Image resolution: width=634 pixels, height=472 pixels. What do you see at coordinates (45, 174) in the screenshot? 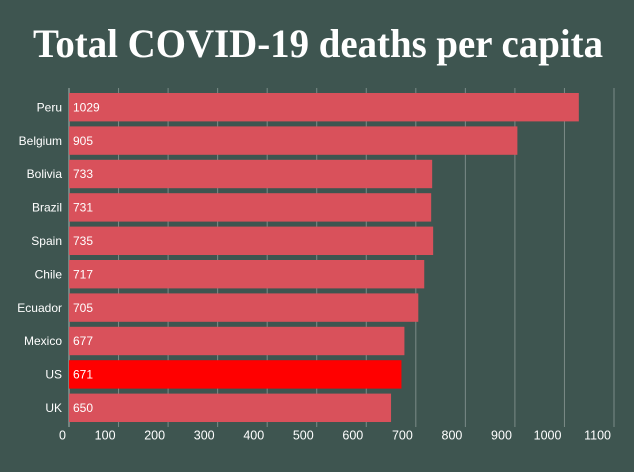
I see `category-label: Bolivia` at bounding box center [45, 174].